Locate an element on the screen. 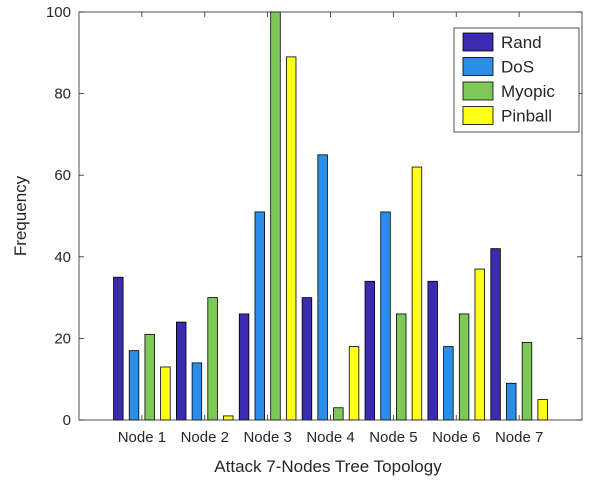 This screenshot has width=589, height=483. legend-label-dos: DoS is located at coordinates (517, 67).